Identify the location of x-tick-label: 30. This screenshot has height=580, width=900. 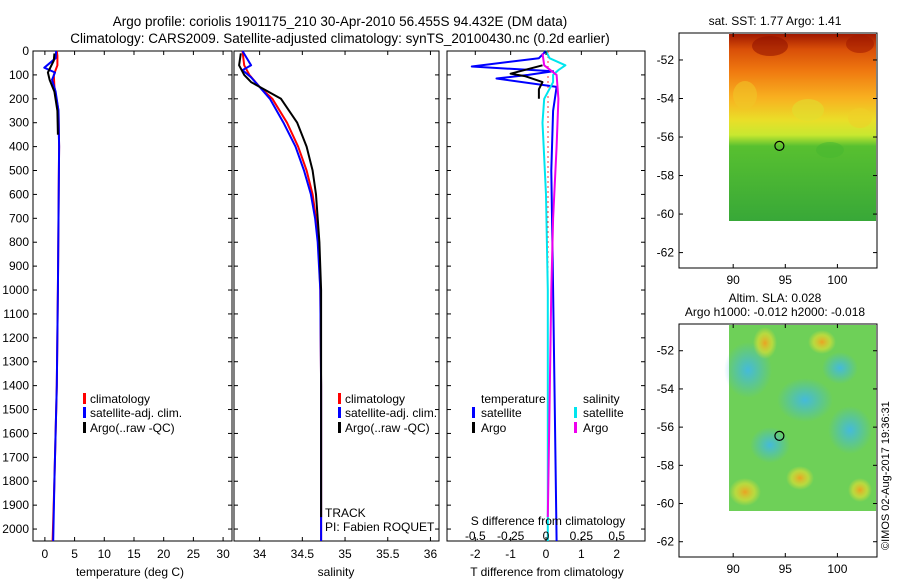
(223, 554).